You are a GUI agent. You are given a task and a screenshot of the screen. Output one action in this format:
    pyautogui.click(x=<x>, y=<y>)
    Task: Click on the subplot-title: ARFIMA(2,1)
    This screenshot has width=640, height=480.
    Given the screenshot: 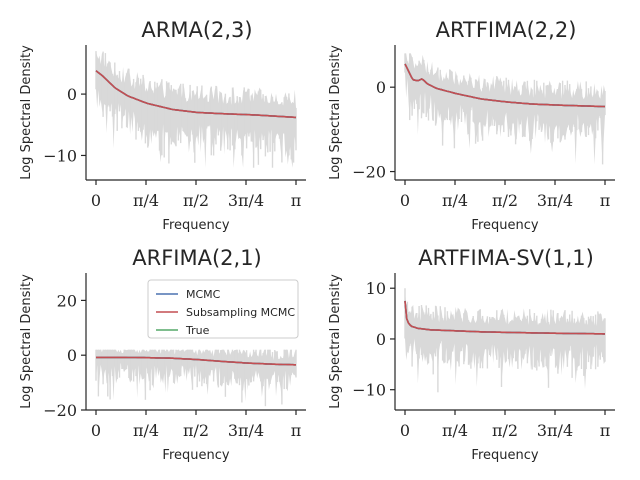 What is the action you would take?
    pyautogui.click(x=197, y=258)
    